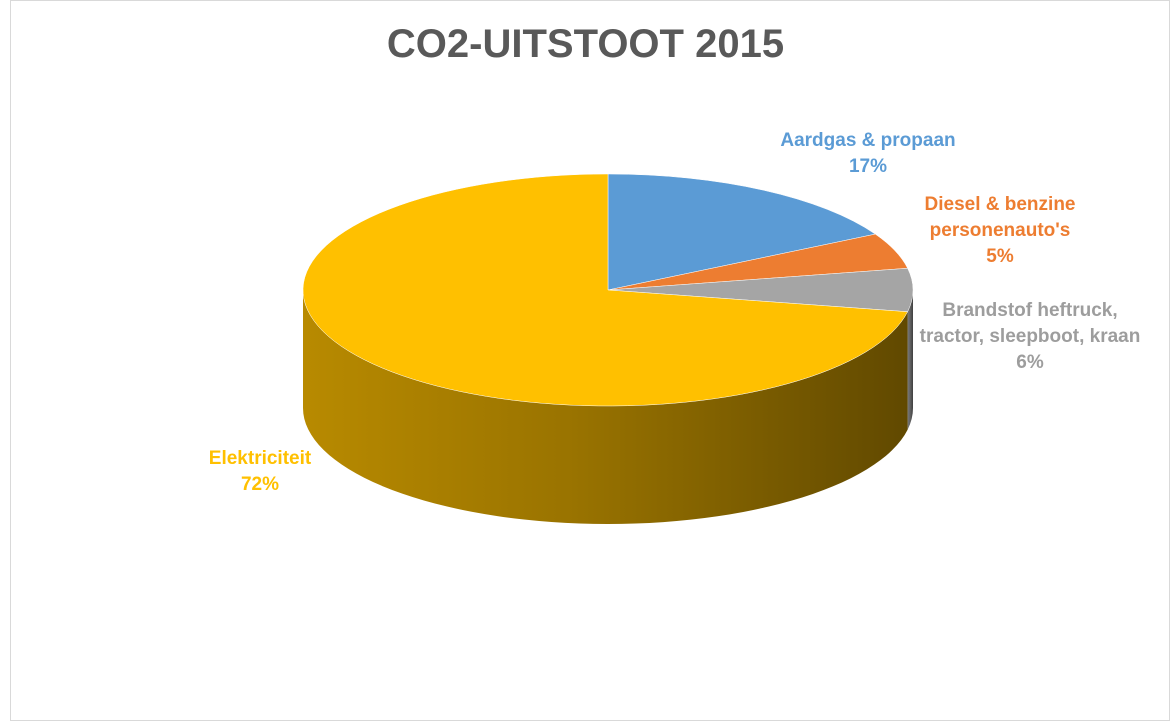 The image size is (1171, 722). What do you see at coordinates (260, 472) in the screenshot?
I see `data-label: Elektriciteit 72%` at bounding box center [260, 472].